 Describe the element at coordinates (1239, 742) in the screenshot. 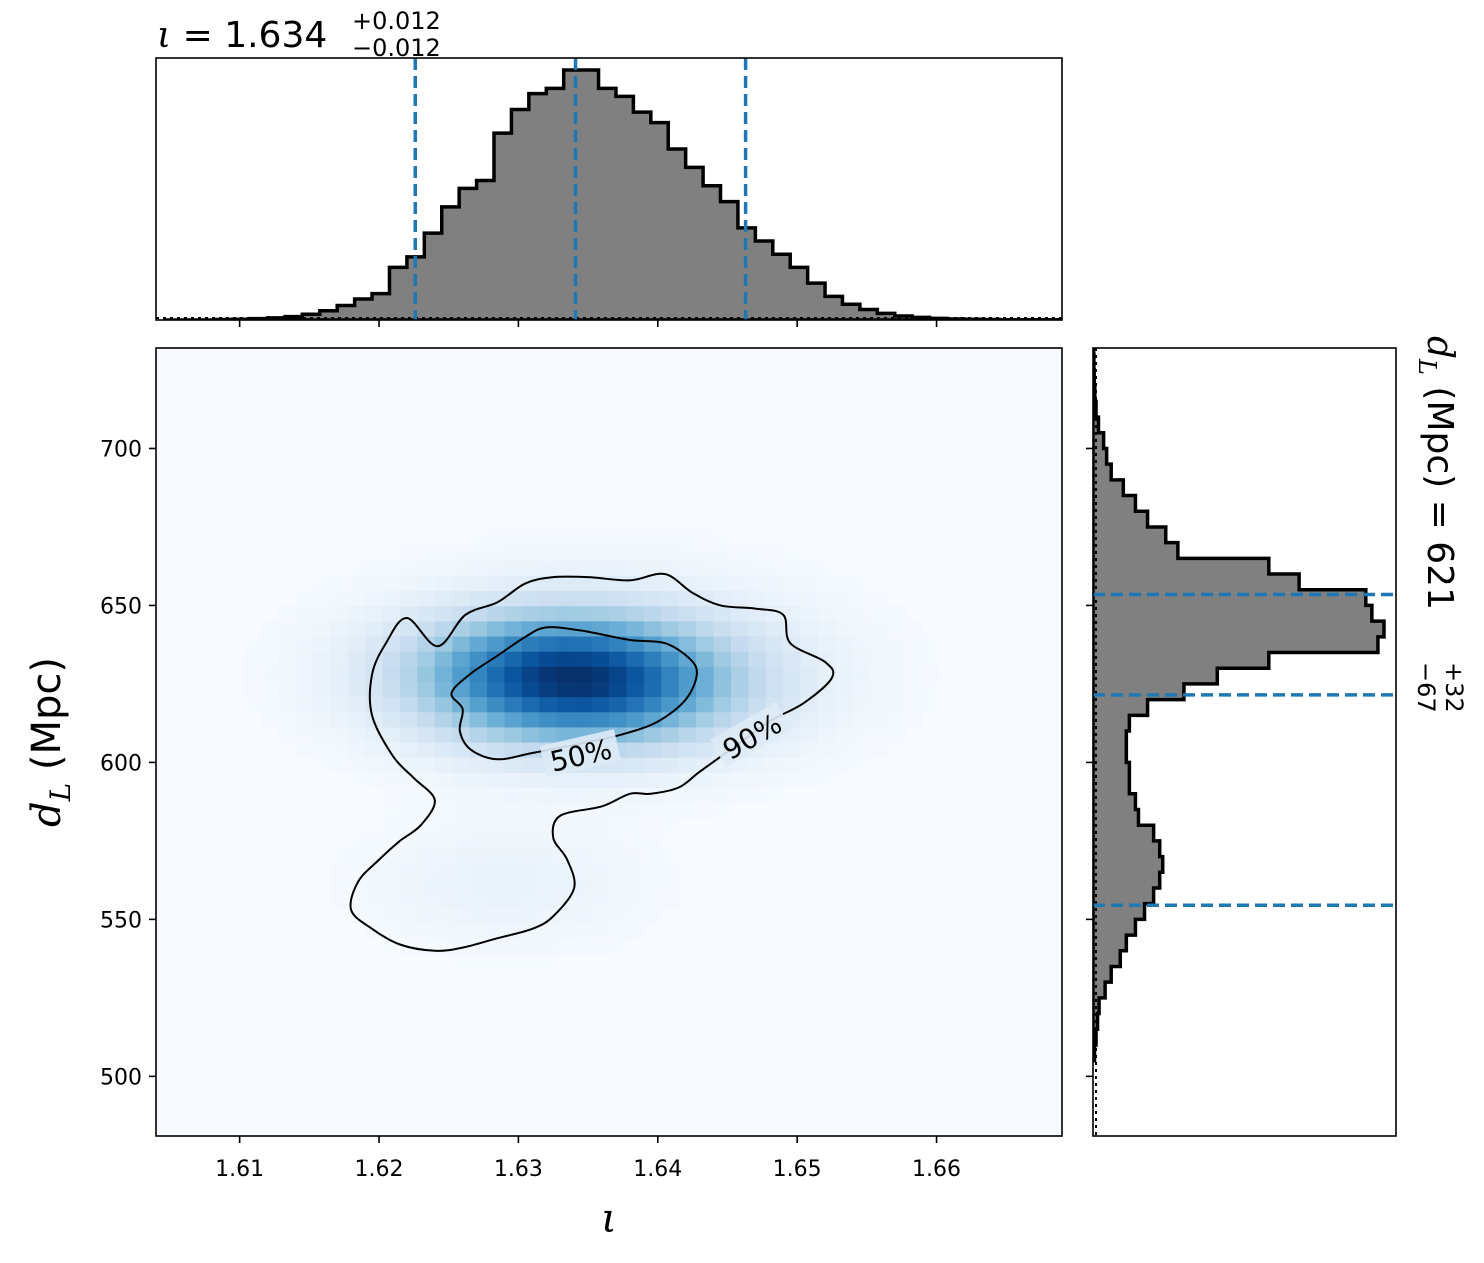

I see `right-histogram` at that location.